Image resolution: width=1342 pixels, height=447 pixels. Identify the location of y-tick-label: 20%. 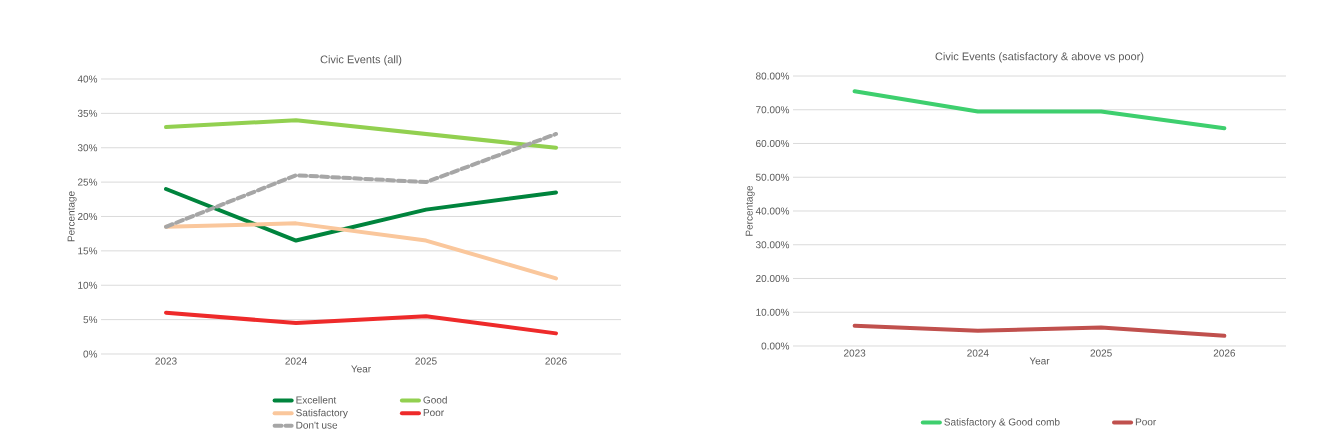
(87, 216).